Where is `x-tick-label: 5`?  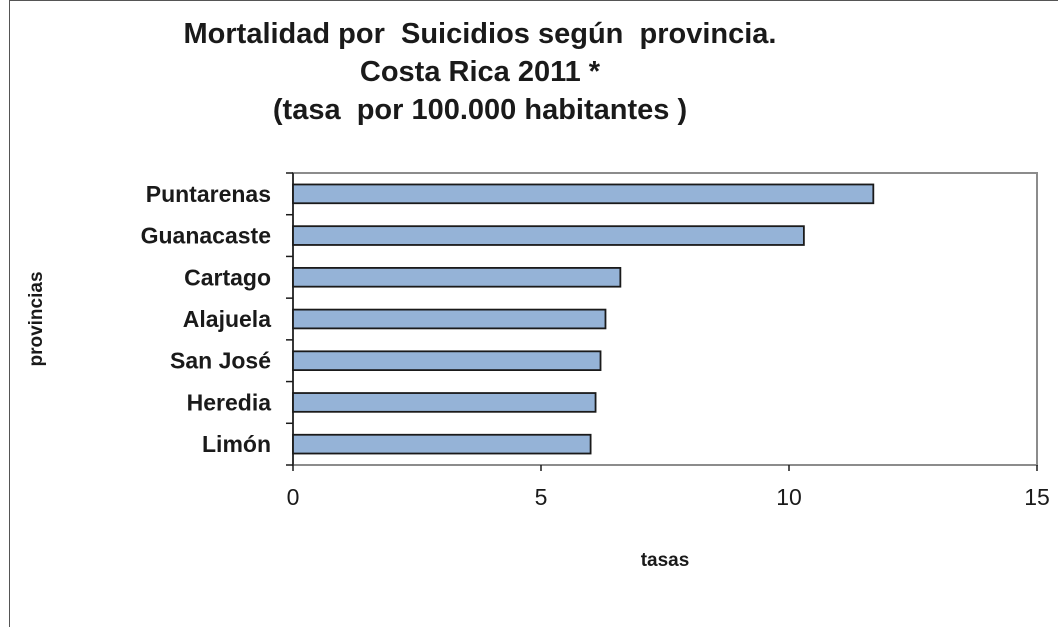
x-tick-label: 5 is located at coordinates (541, 497).